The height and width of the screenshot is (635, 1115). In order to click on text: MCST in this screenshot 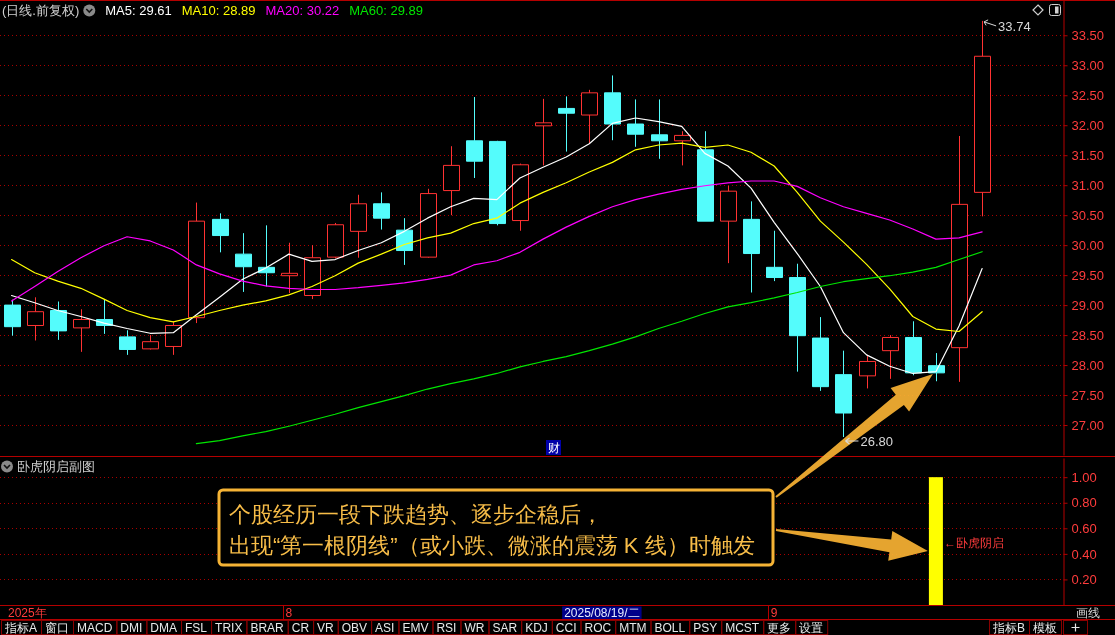, I will do `click(742, 627)`.